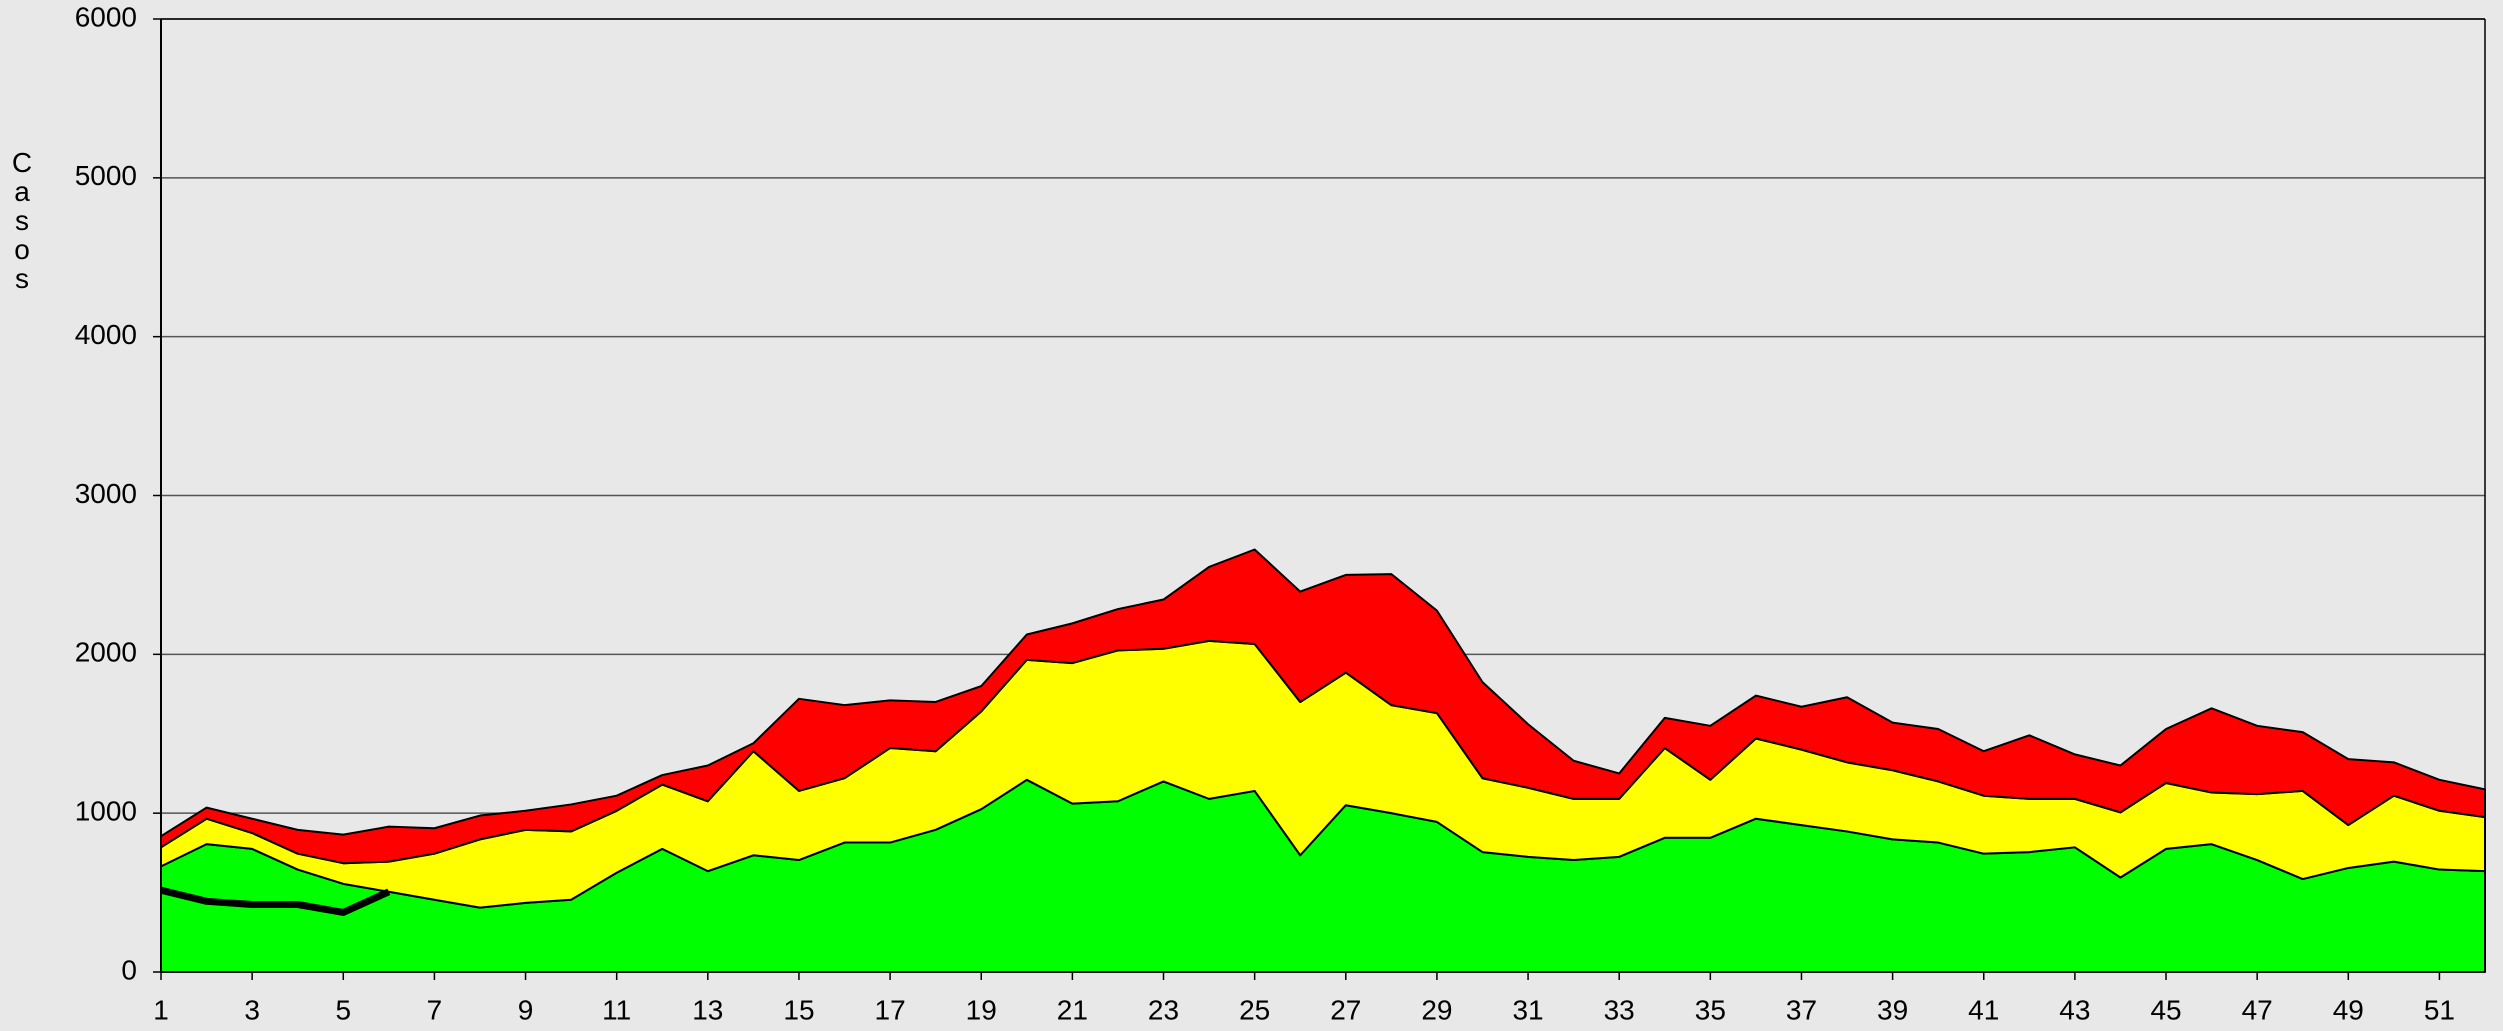 The height and width of the screenshot is (1031, 2503). Describe the element at coordinates (2348, 1009) in the screenshot. I see `x-tick-label: 49` at that location.